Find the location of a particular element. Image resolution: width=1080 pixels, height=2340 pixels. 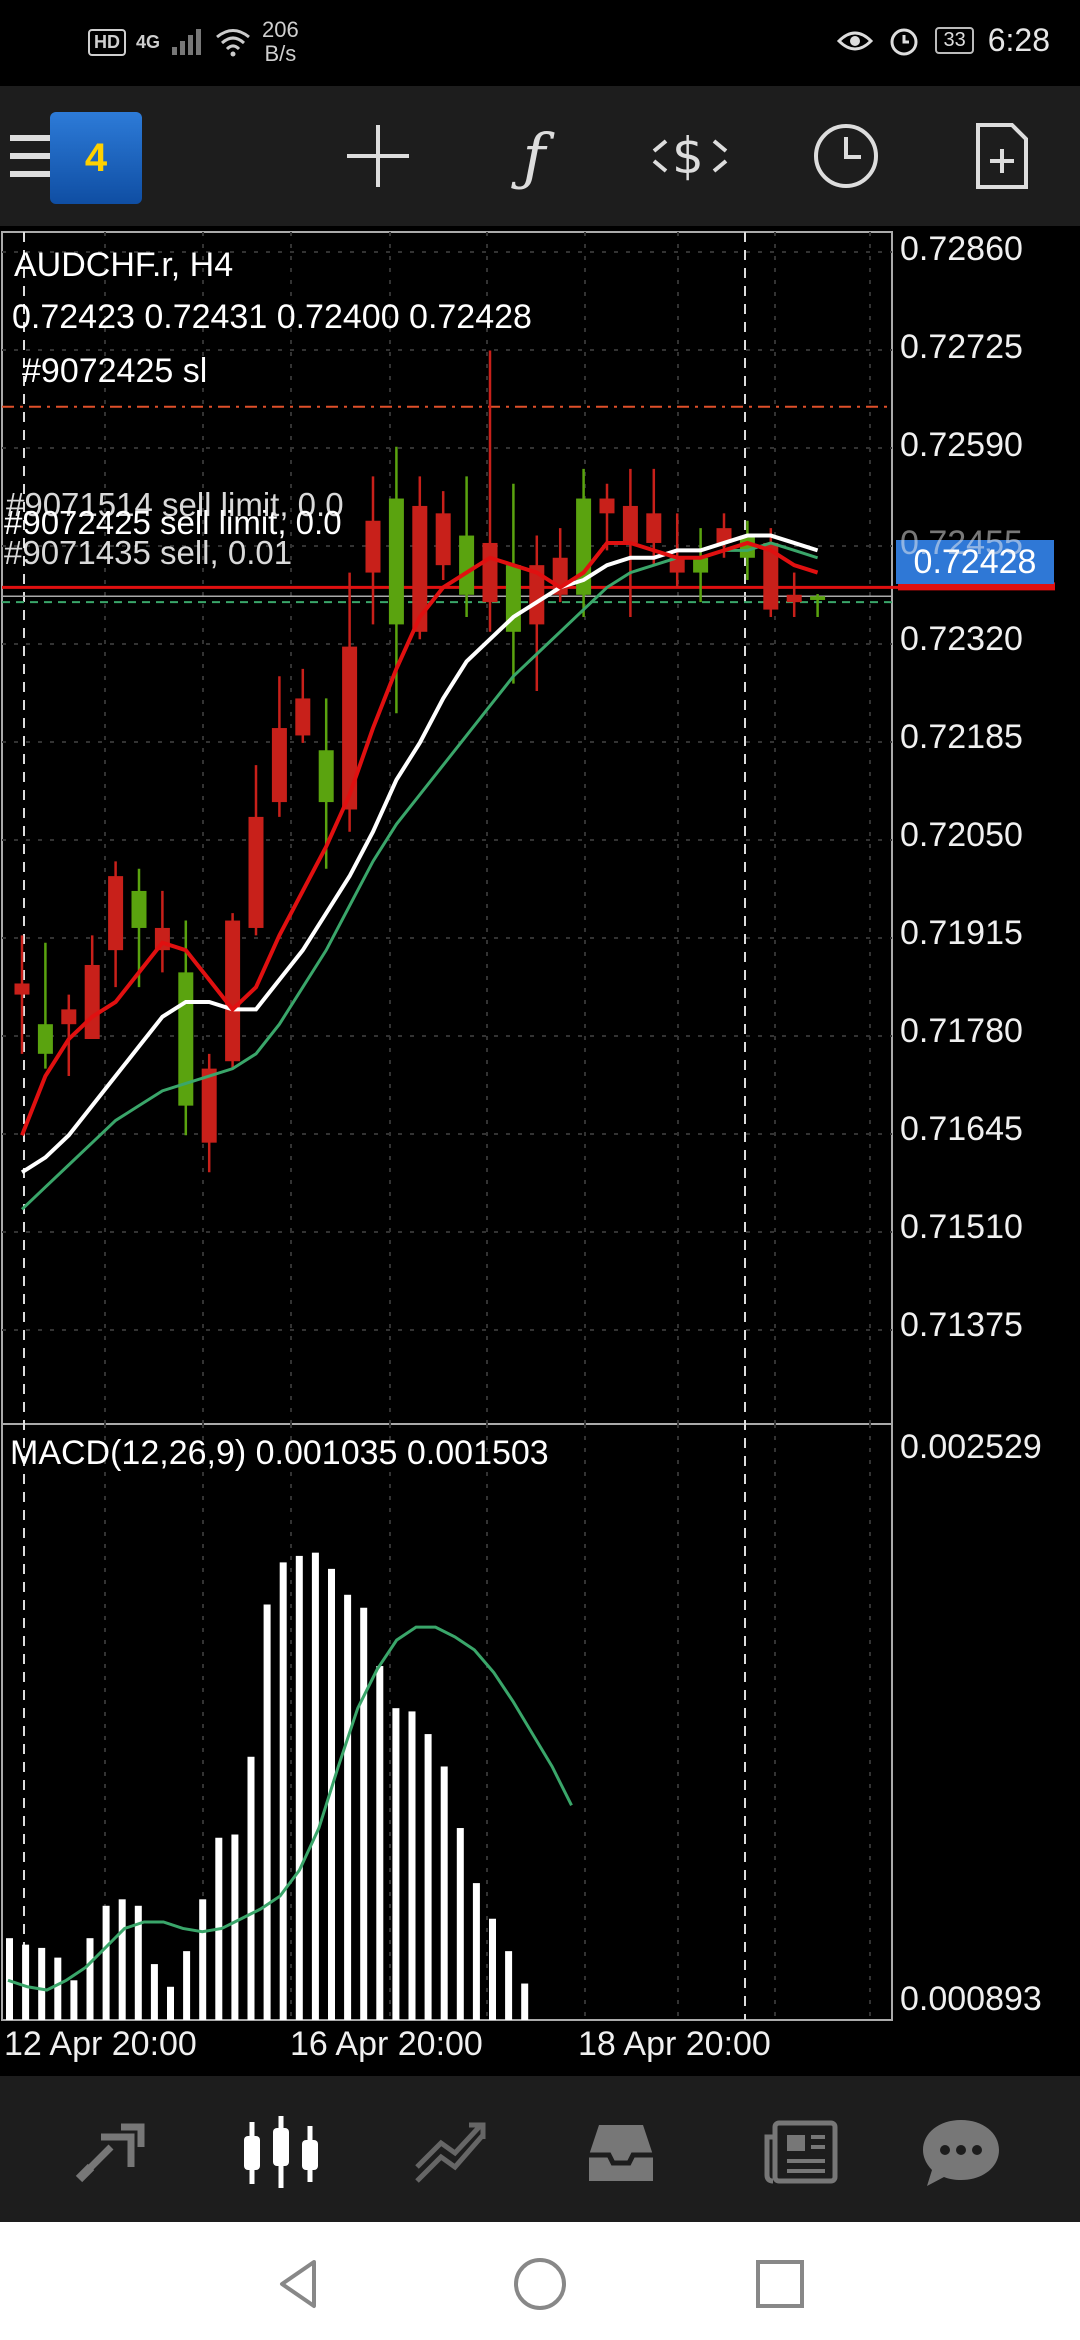

metatrader-logo: 4 is located at coordinates (96, 158).